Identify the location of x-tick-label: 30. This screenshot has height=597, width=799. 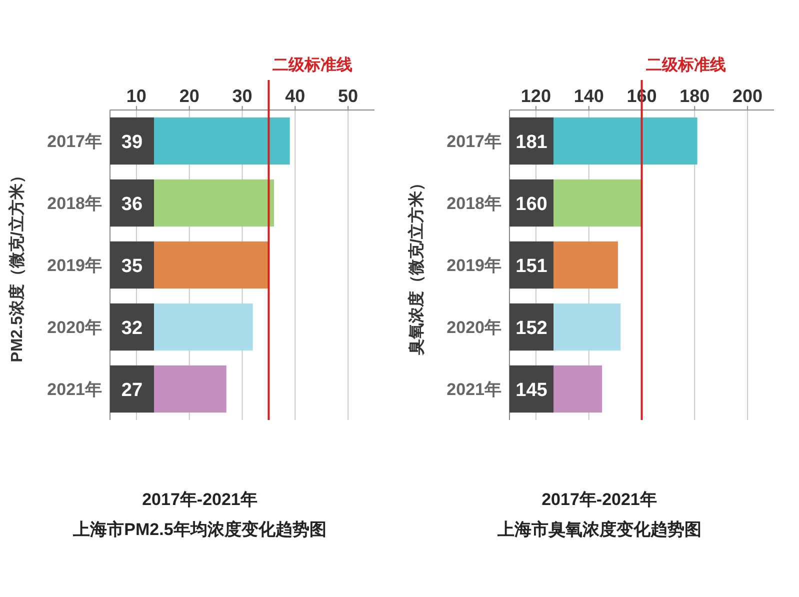
(242, 96).